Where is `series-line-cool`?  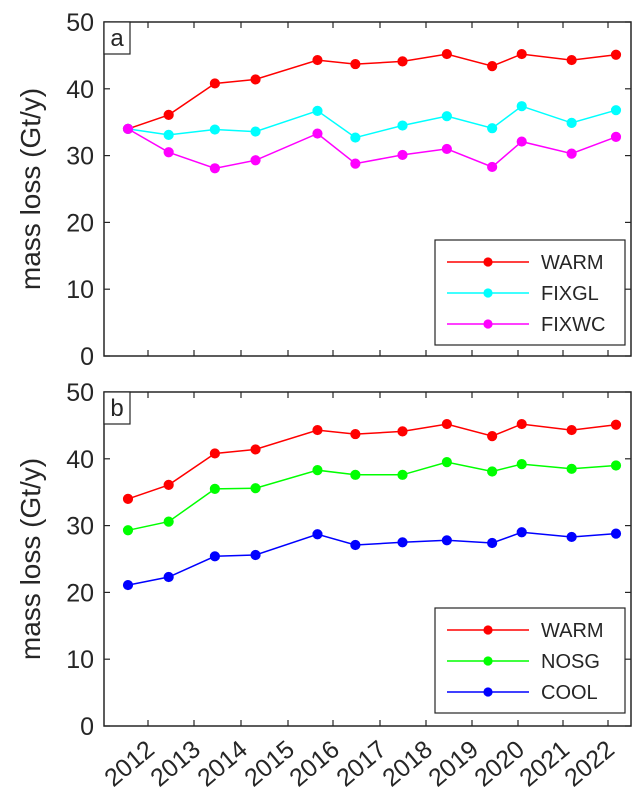
series-line-cool is located at coordinates (372, 558).